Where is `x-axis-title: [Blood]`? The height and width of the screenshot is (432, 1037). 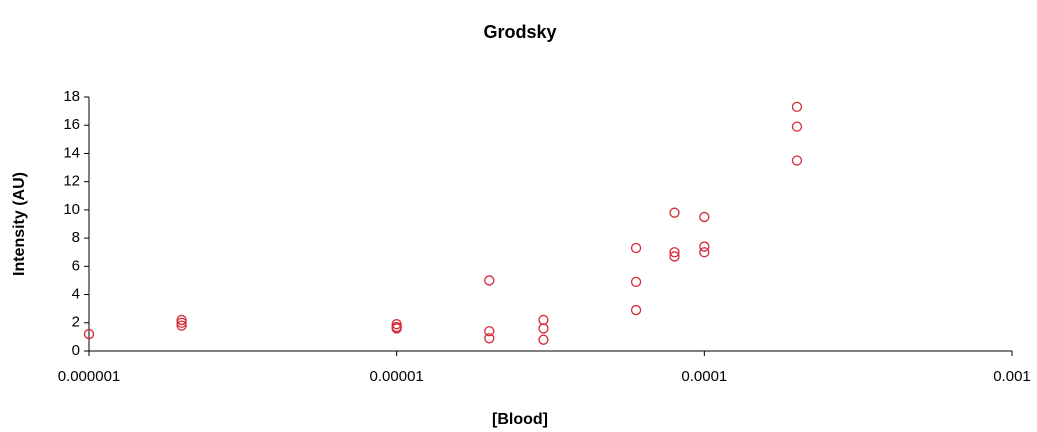
x-axis-title: [Blood] is located at coordinates (520, 419).